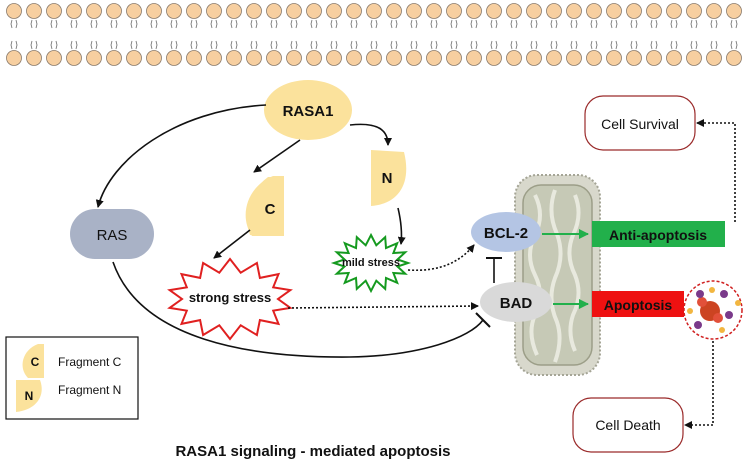 This screenshot has height=462, width=750. I want to click on strong-stress-node: strong stress, so click(230, 299).